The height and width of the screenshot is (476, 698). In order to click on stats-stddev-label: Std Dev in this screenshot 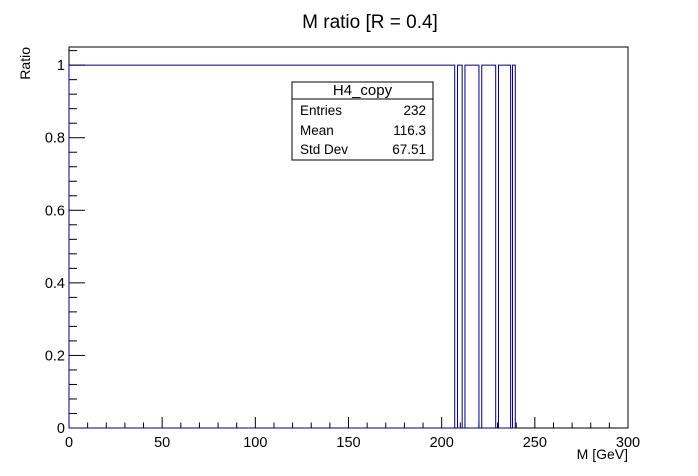, I will do `click(324, 149)`.